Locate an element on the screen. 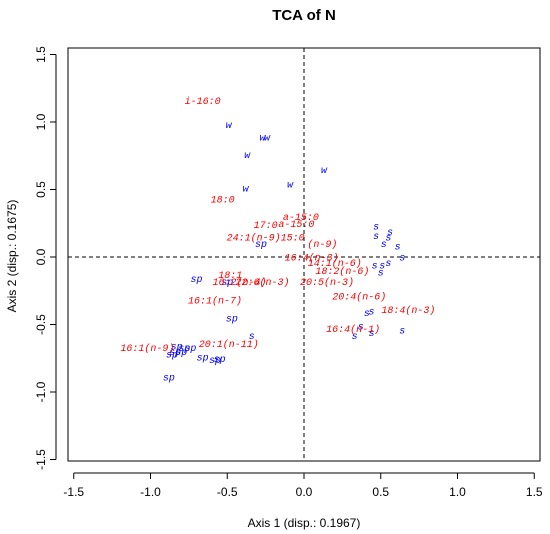  y-tick-label: -1.0 is located at coordinates (41, 391).